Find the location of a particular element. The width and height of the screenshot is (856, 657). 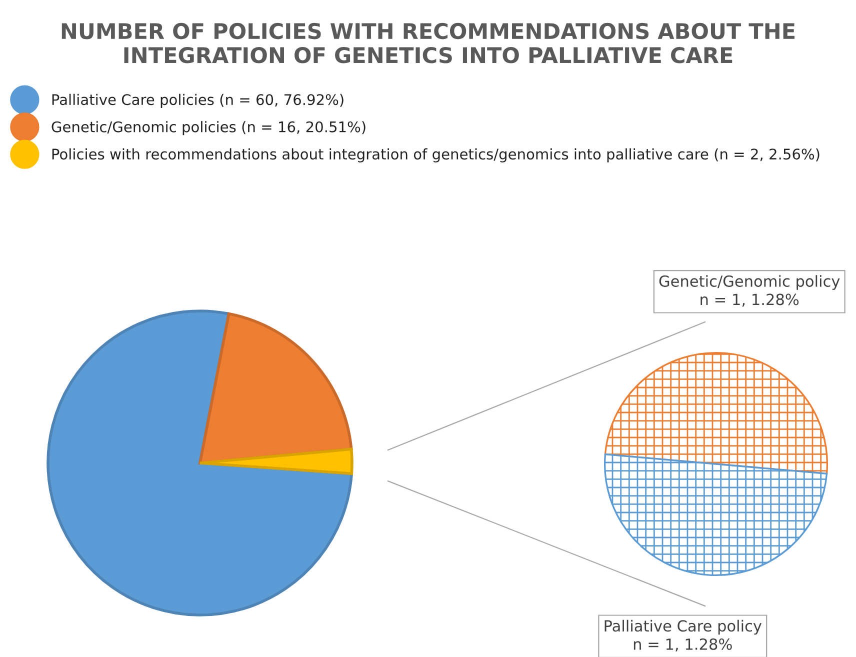

chart-title: NUMBER OF POLICIES WITH RECOMMENDATIONS ABOUT THE INTEGRATION OF GENETICS INTO PALLIATIVE CARE is located at coordinates (428, 43).